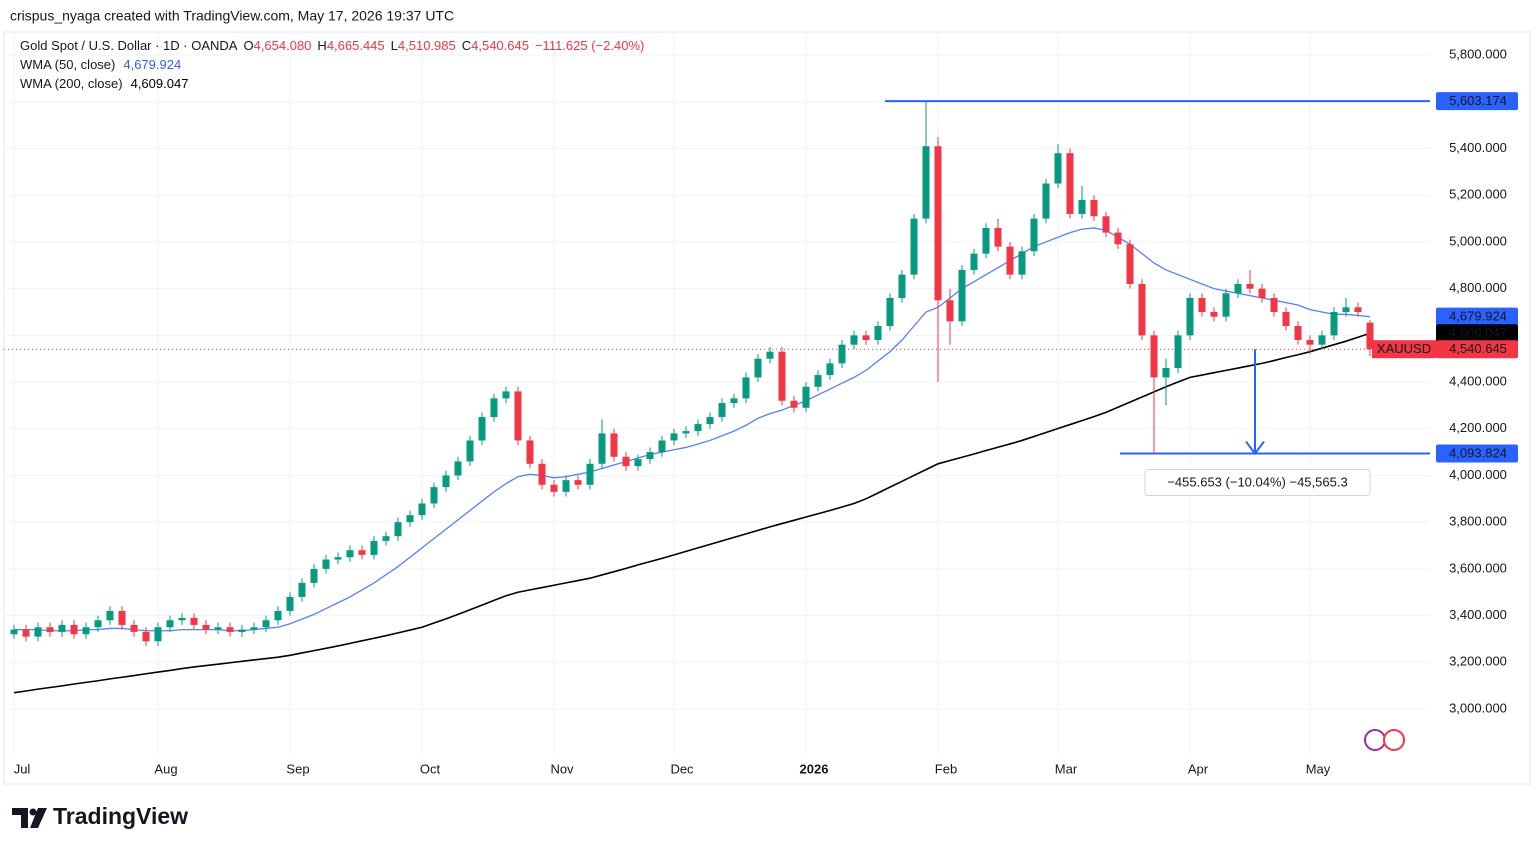 This screenshot has height=851, width=1536. What do you see at coordinates (1478, 287) in the screenshot?
I see `y-tick-label: 4,800.000` at bounding box center [1478, 287].